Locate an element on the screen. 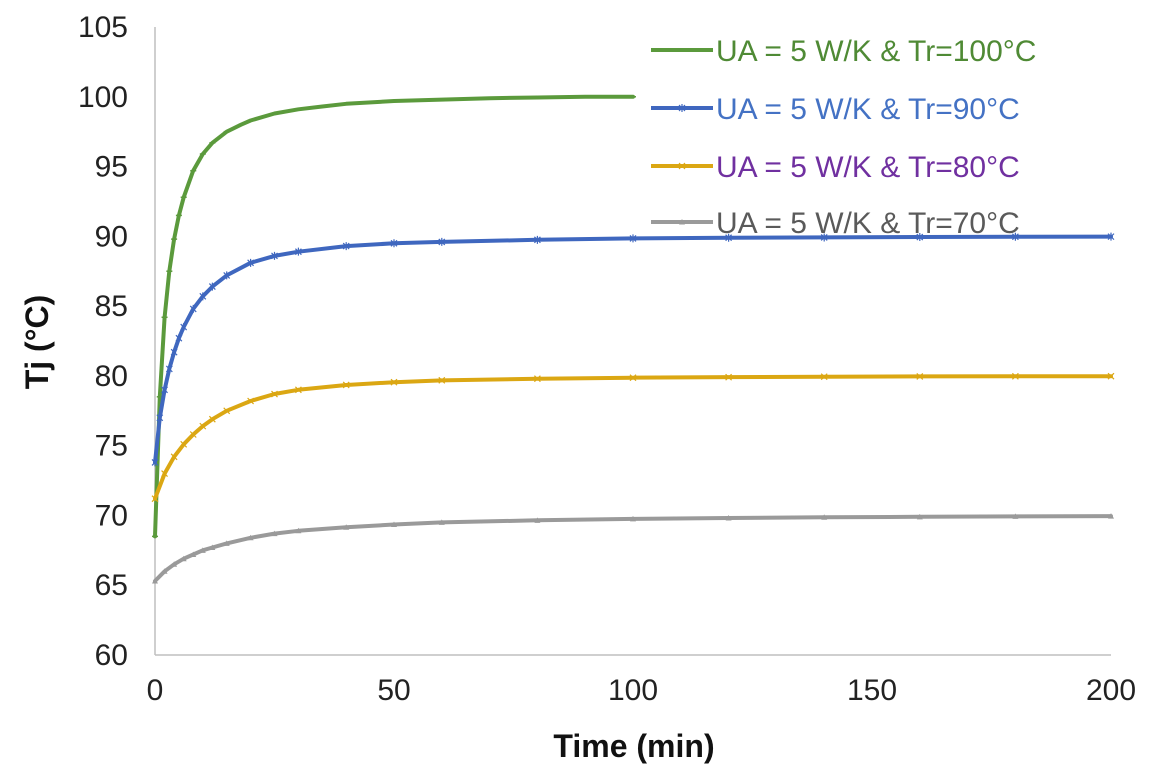 The width and height of the screenshot is (1151, 776). series-ua-5-w-k-tr-70-c is located at coordinates (633, 548).